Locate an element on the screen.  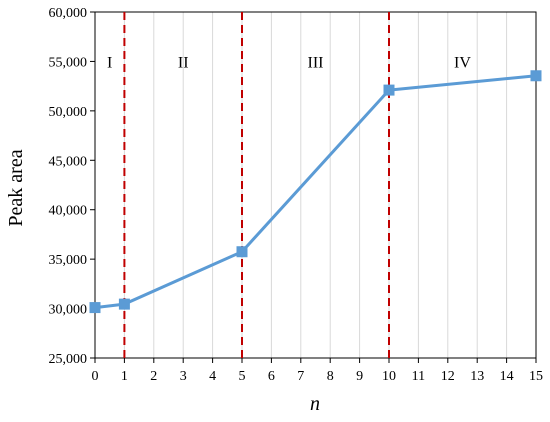
x-tick-label-1: 1 is located at coordinates (124, 376).